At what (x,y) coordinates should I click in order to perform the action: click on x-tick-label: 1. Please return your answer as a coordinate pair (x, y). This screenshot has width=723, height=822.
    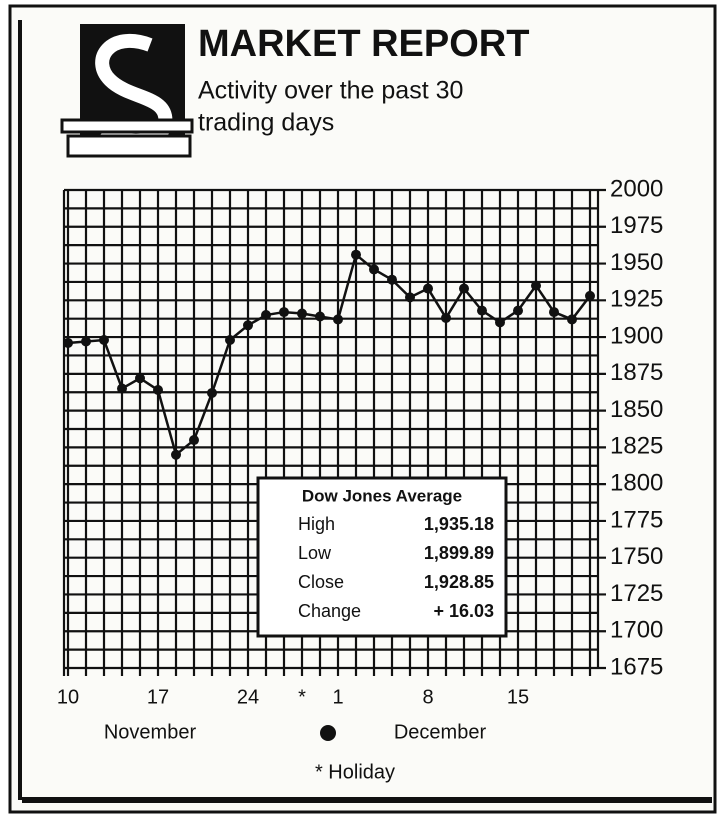
    Looking at the image, I should click on (337, 697).